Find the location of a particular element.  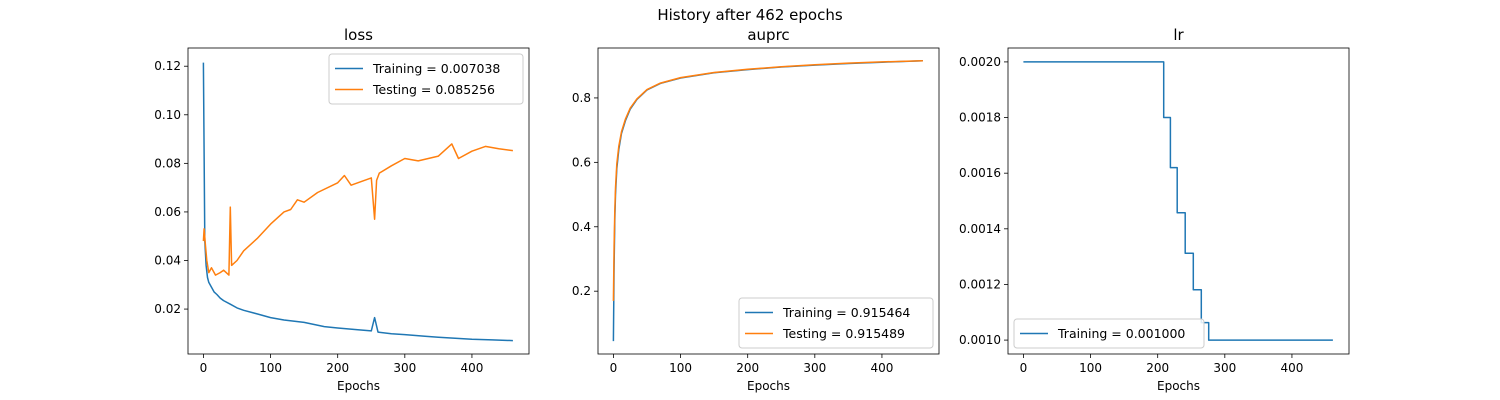

legend: Training = 0.001000 is located at coordinates (1109, 333).